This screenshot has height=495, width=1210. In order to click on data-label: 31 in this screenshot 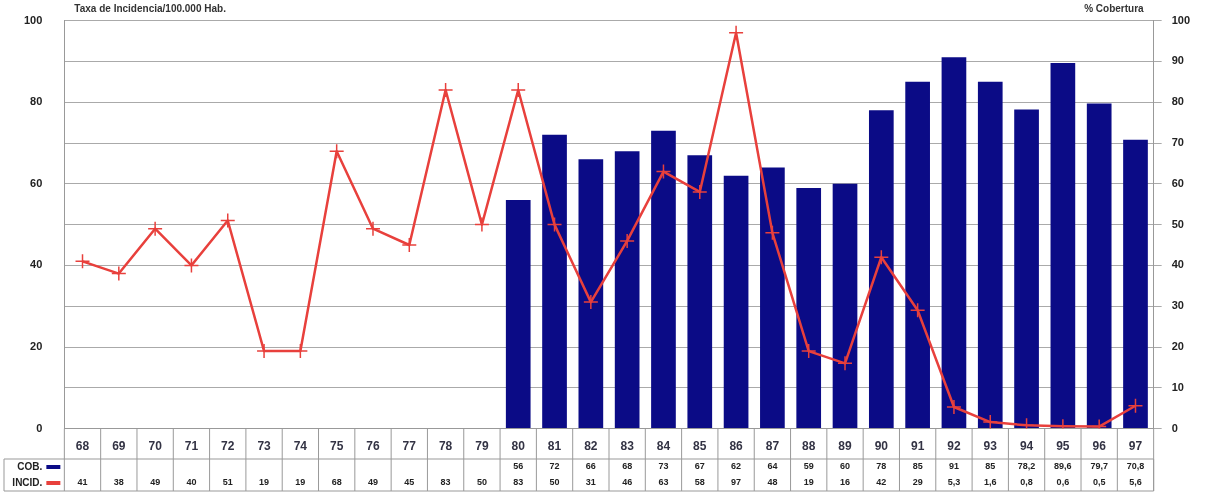, I will do `click(590, 482)`.